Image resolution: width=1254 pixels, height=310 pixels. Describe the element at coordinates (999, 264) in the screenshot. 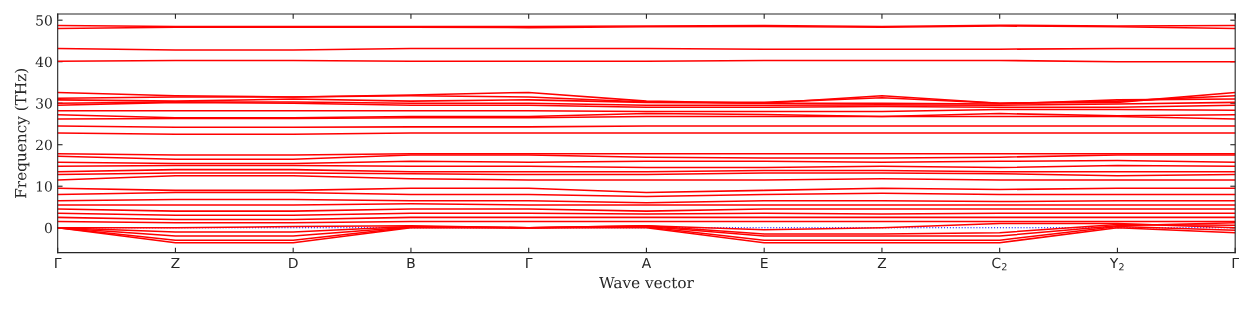

I see `x-tick-label: C$_{2}$` at that location.